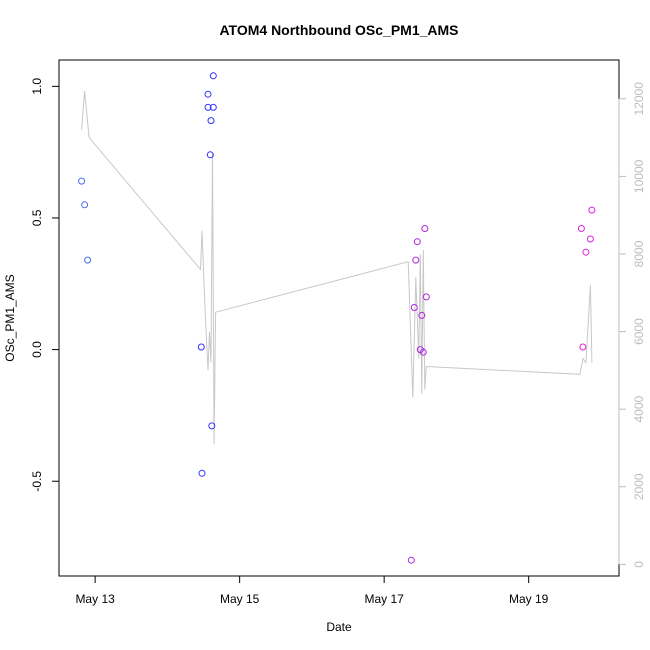 The height and width of the screenshot is (650, 650). Describe the element at coordinates (529, 599) in the screenshot. I see `x-tick-label: May 19` at that location.